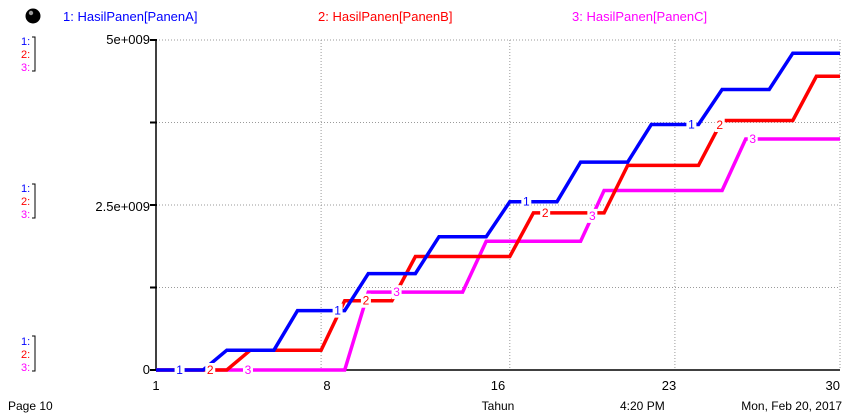 The height and width of the screenshot is (416, 854). I want to click on page-label: Page 10, so click(30, 406).